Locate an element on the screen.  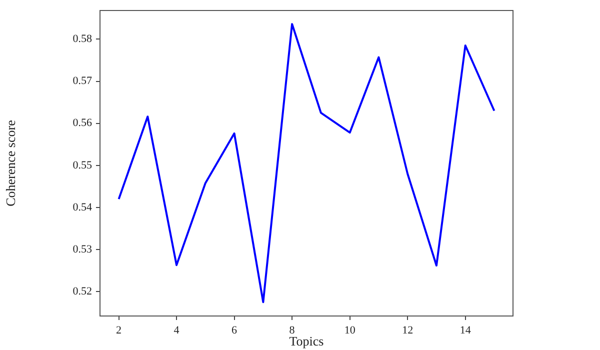
y-tick-label: 0.52 is located at coordinates (82, 291).